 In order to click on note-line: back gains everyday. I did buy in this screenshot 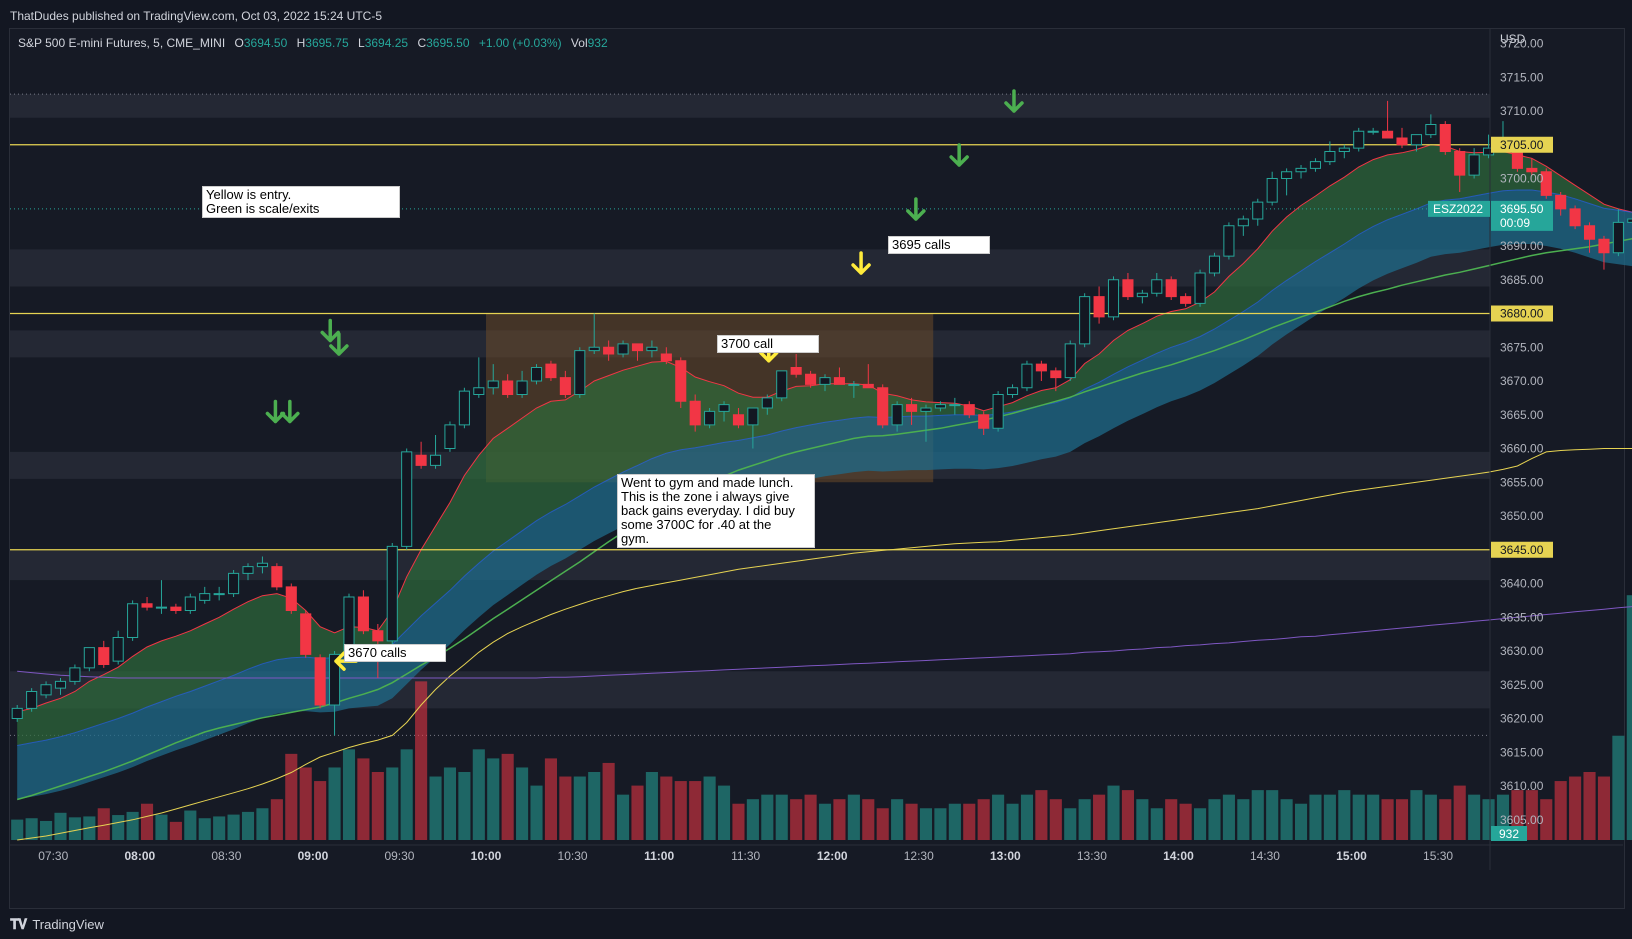, I will do `click(708, 510)`.